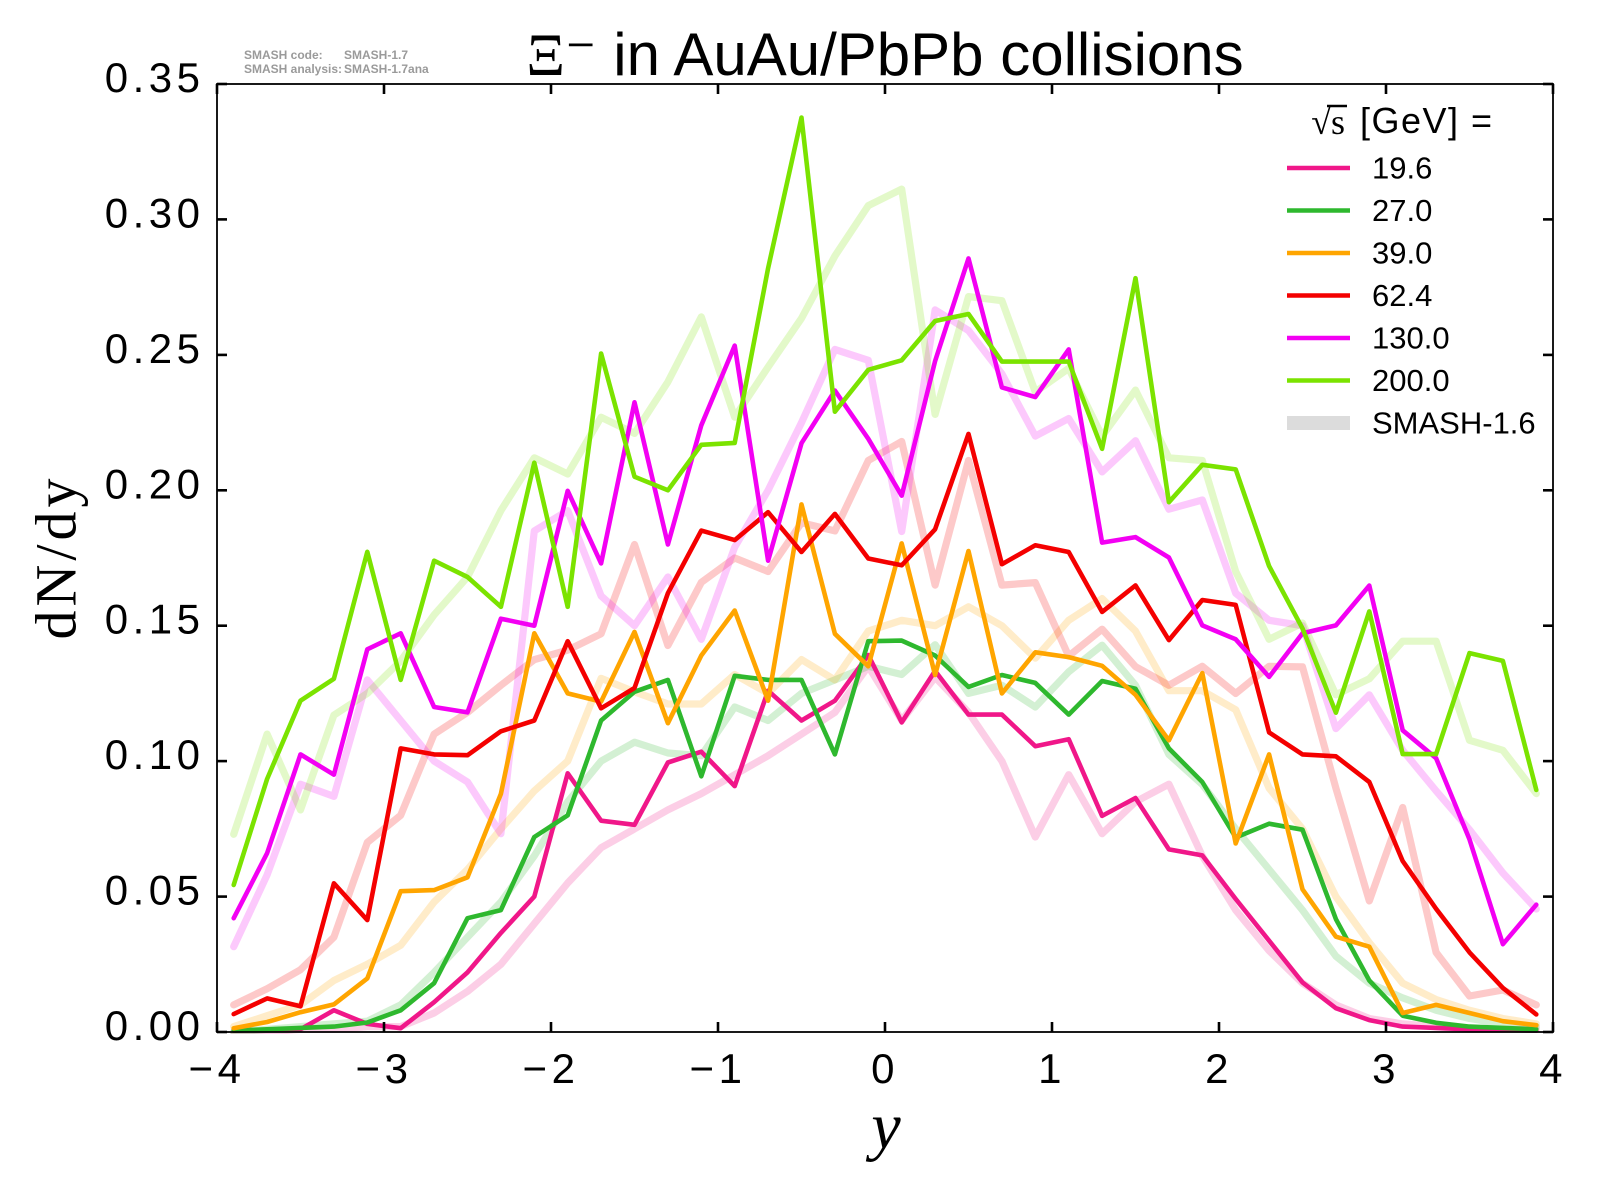 This screenshot has width=1600, height=1200. I want to click on svg-text: 0.35, so click(155, 77).